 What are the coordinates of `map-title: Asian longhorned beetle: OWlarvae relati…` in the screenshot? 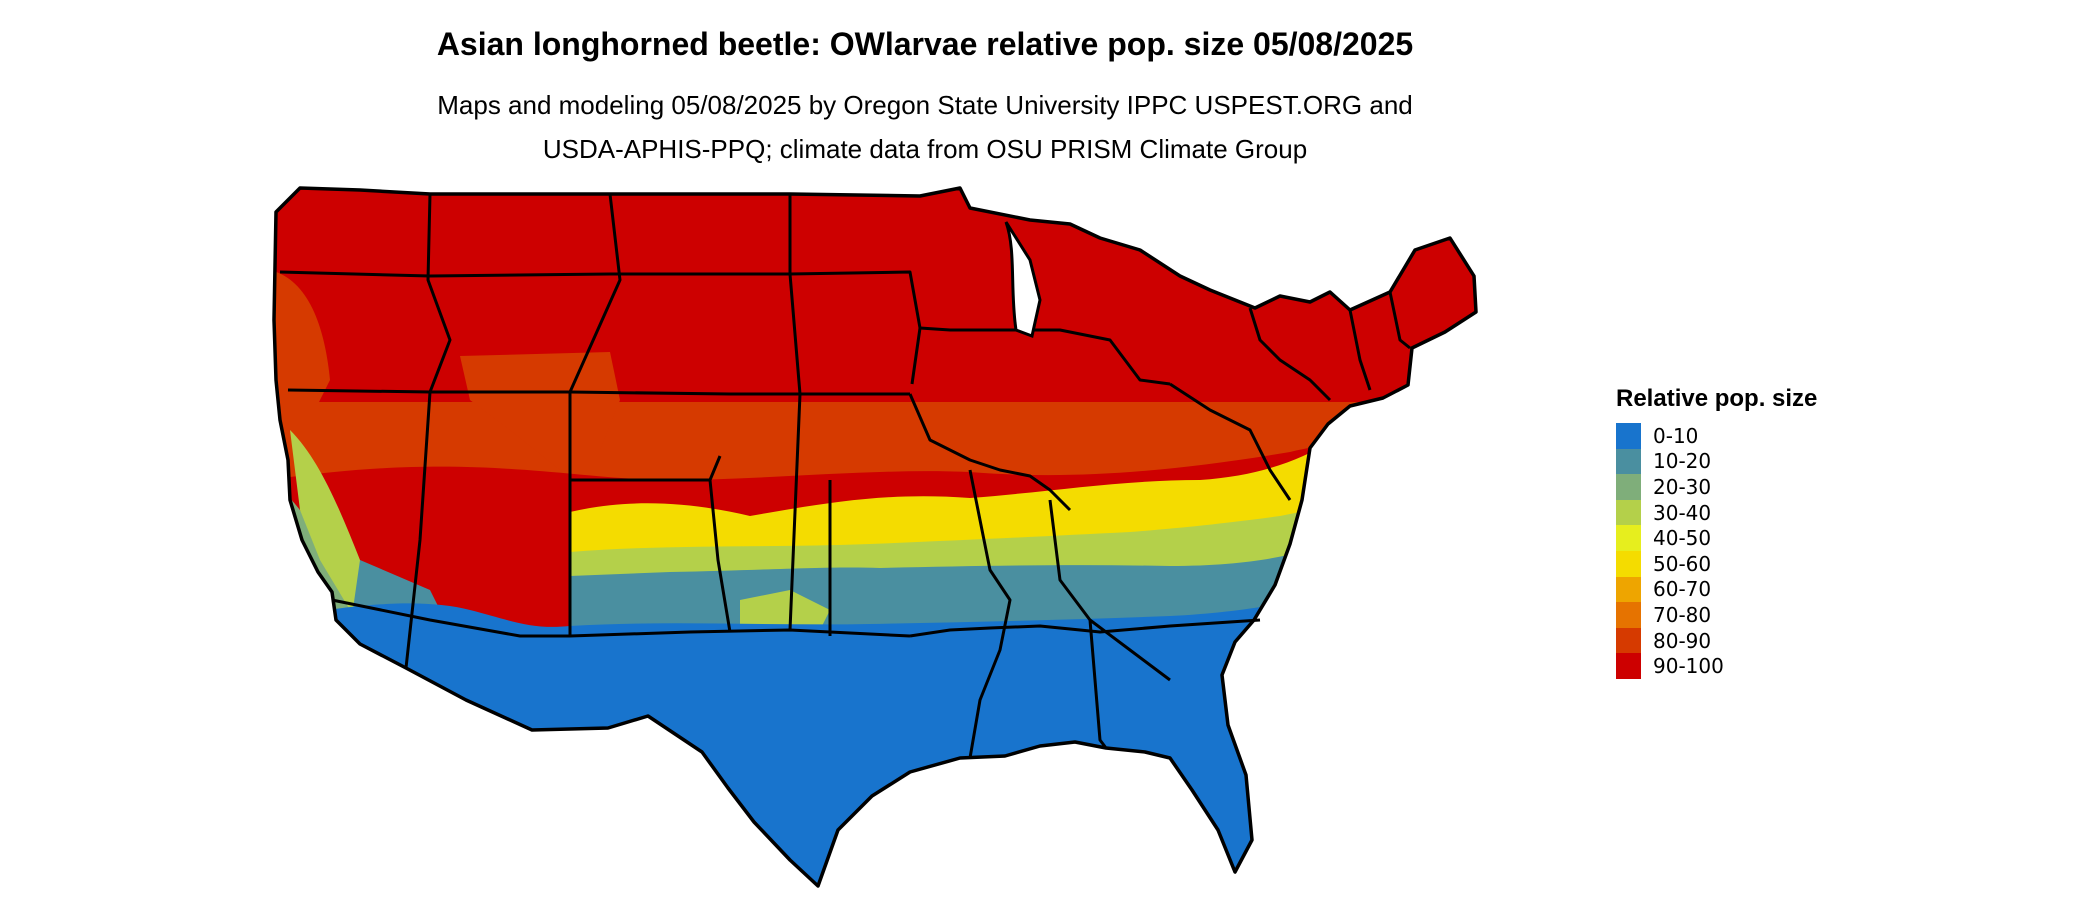 It's located at (925, 44).